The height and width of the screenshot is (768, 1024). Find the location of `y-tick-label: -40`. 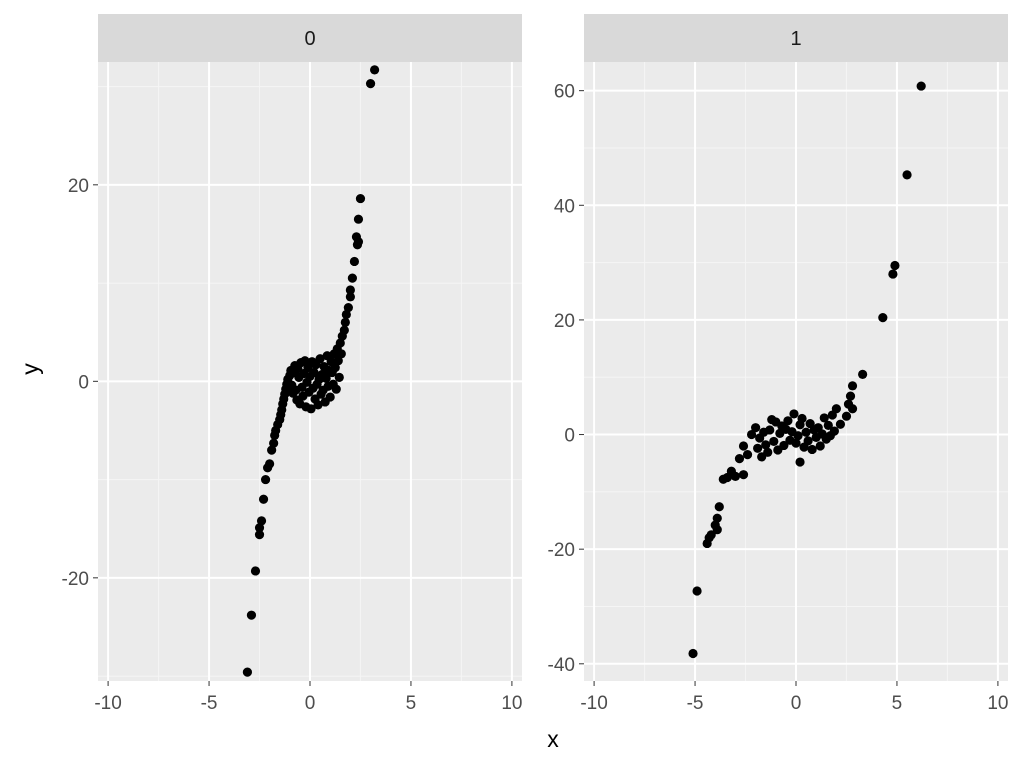

y-tick-label: -40 is located at coordinates (561, 665).